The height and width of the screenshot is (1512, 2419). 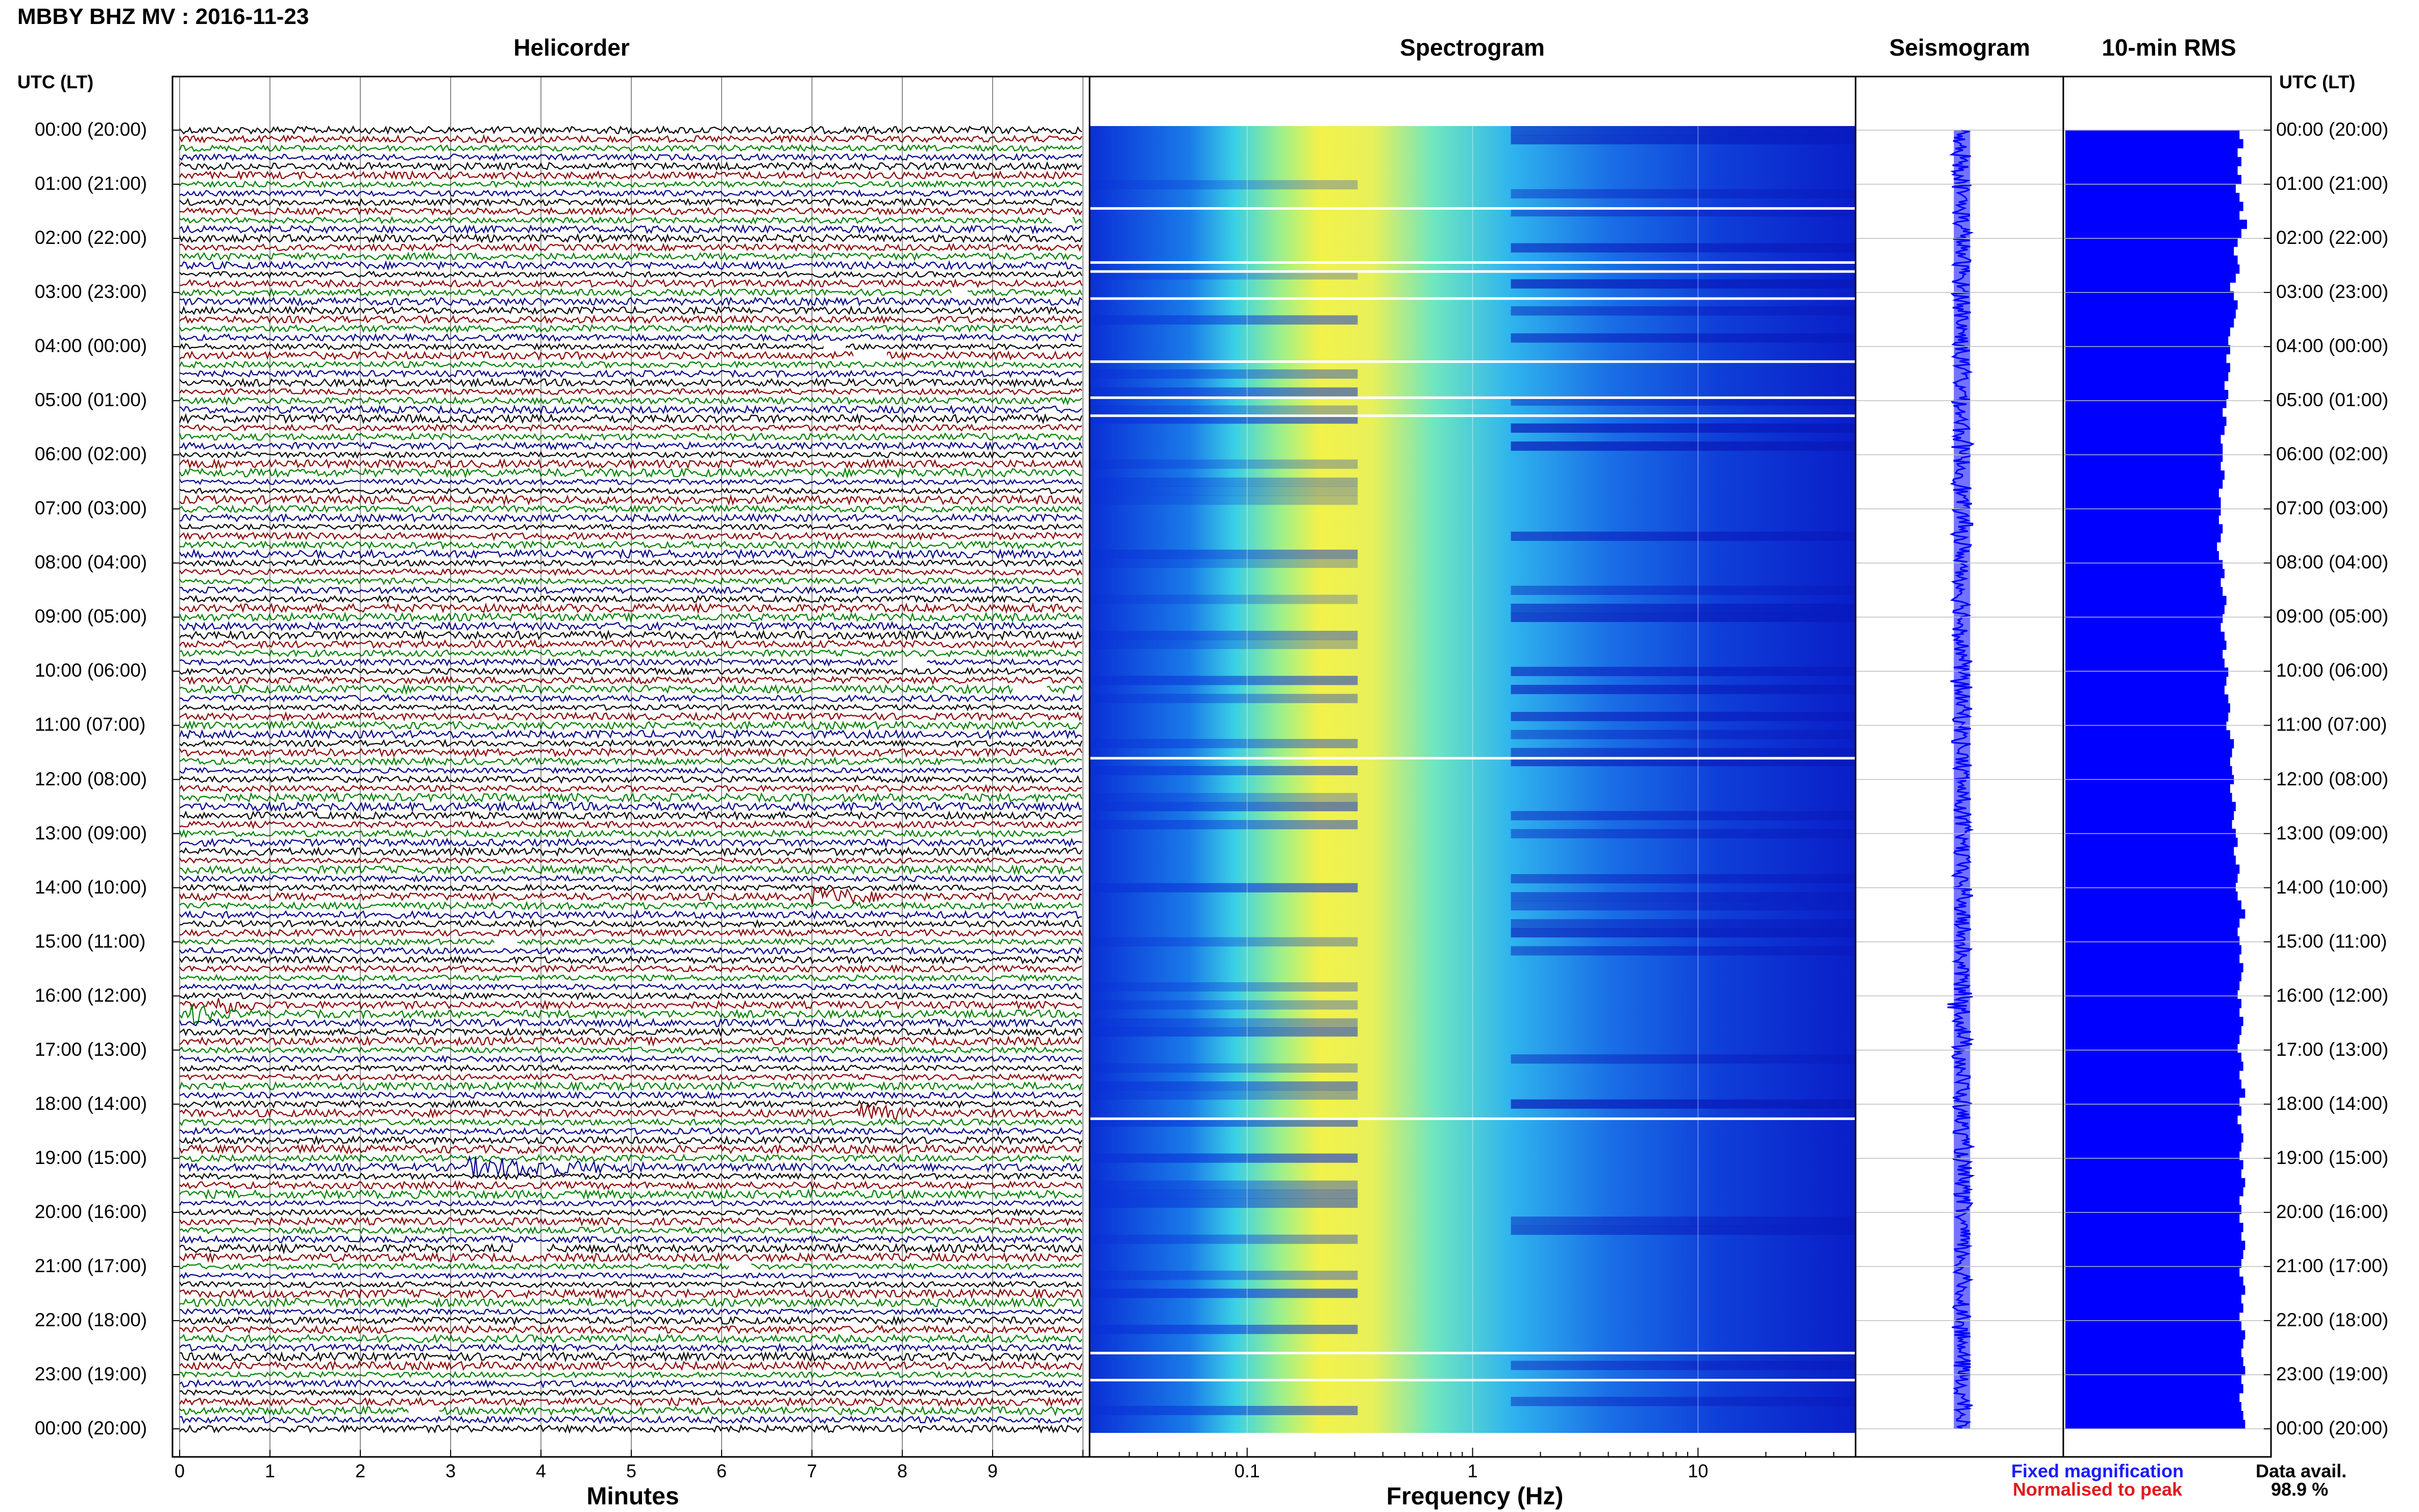 I want to click on time-label-right: 17:00 (13:00), so click(x=2332, y=1049).